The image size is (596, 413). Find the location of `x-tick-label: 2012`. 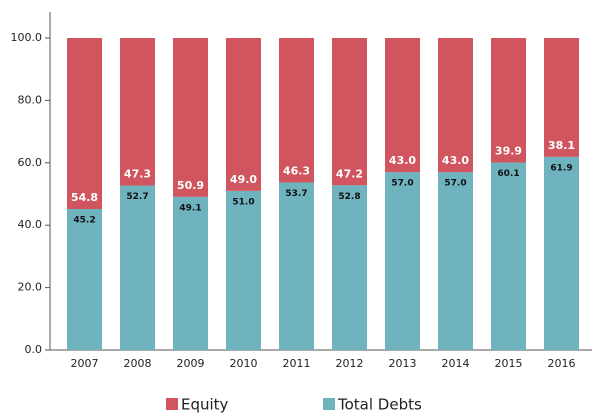

x-tick-label: 2012 is located at coordinates (350, 363).